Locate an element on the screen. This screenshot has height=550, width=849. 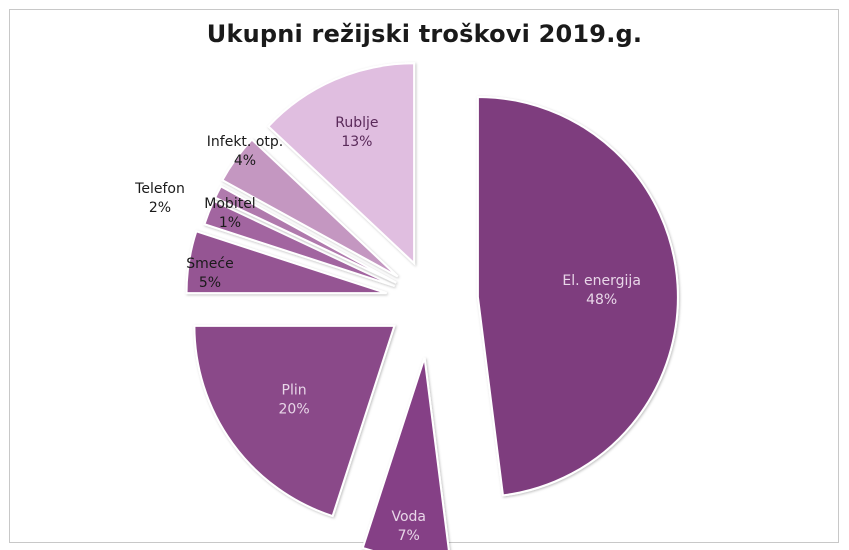
data-label-name: Plin is located at coordinates (294, 391).